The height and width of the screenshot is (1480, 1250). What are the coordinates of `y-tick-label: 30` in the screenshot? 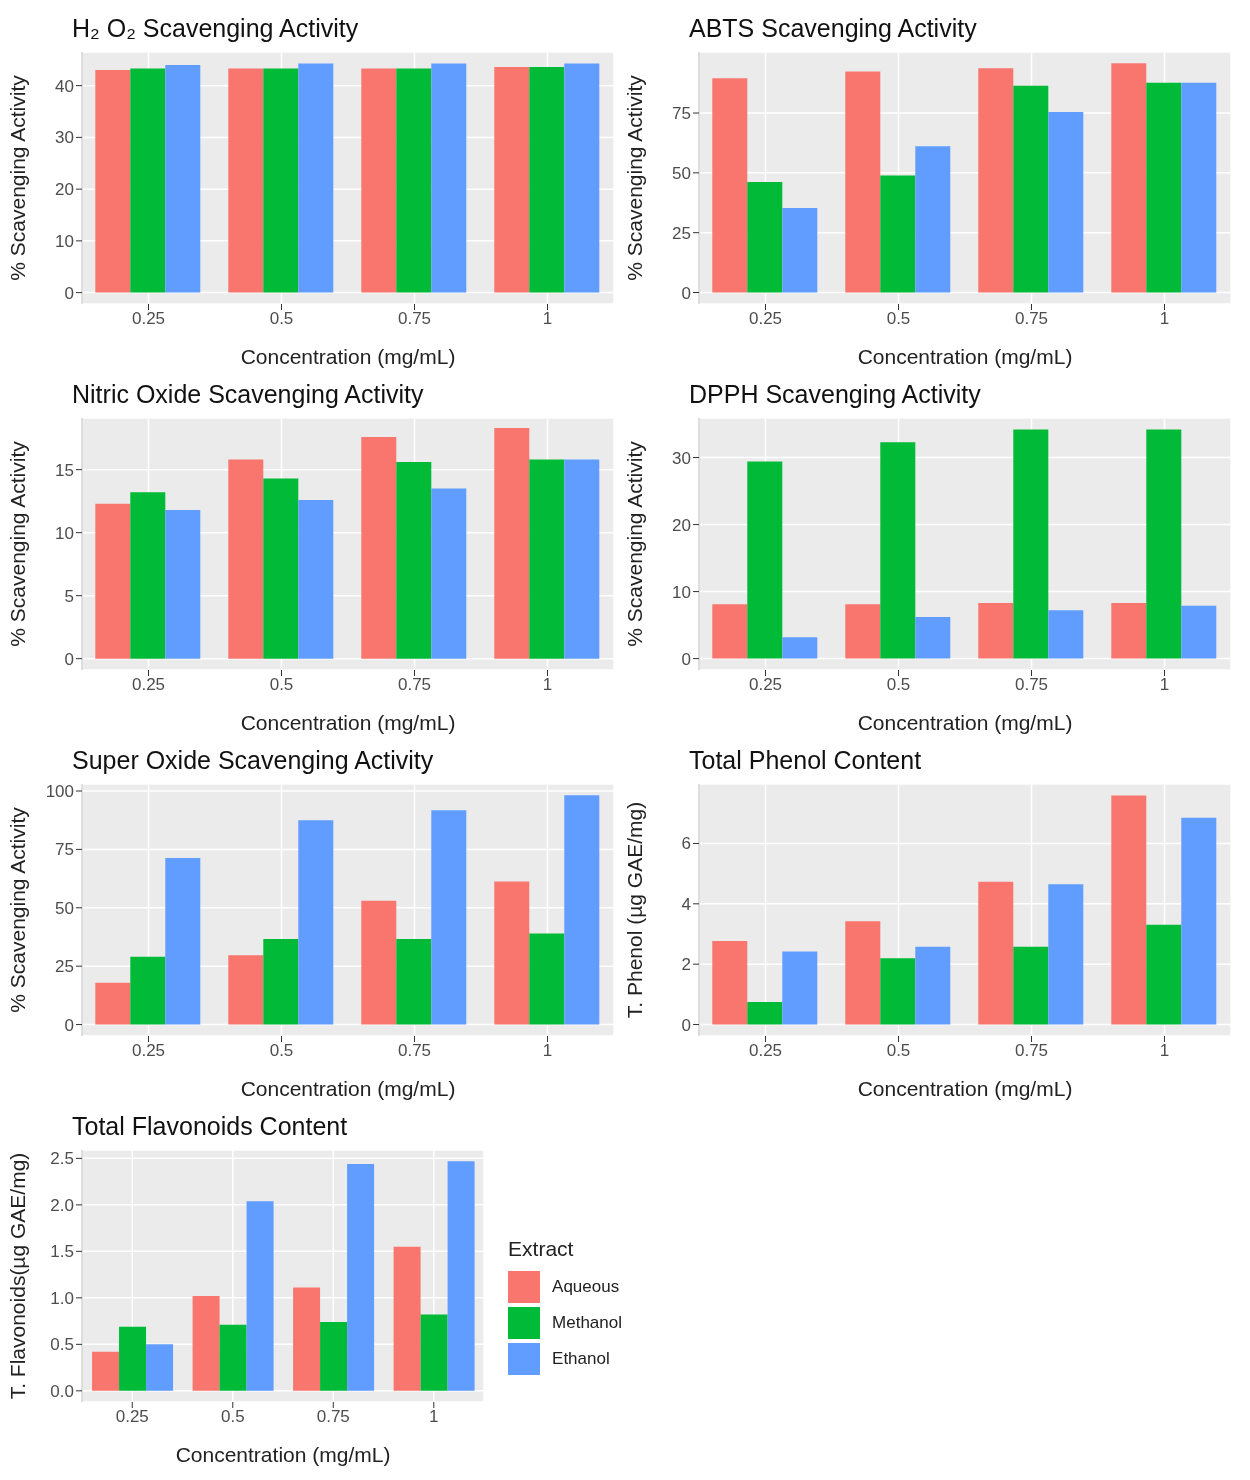 It's located at (681, 458).